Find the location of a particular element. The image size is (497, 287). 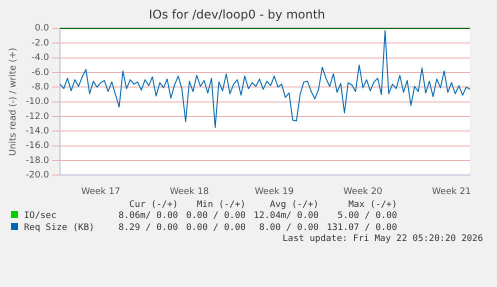

x-tick-label: Week 21 is located at coordinates (452, 191).